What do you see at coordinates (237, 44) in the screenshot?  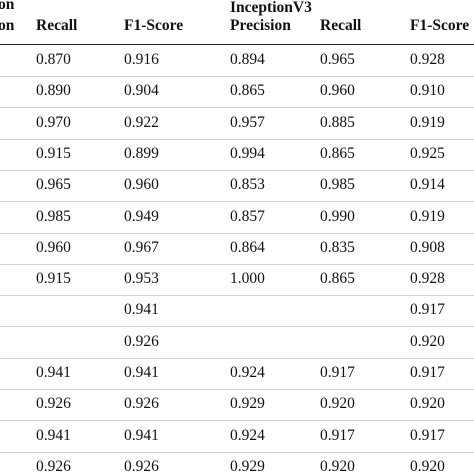 I see `header-rule` at bounding box center [237, 44].